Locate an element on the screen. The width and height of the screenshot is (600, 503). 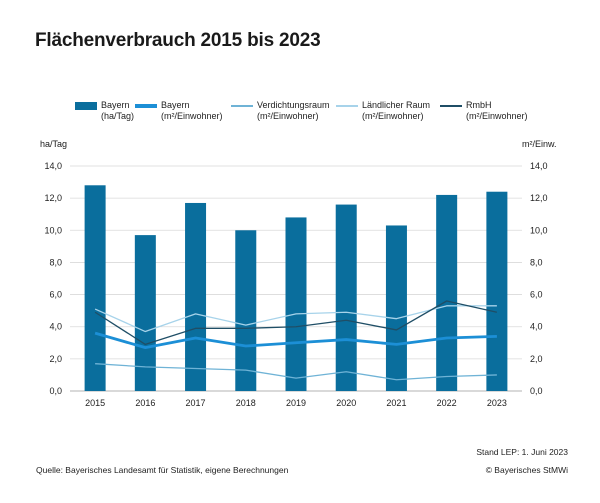
y-tick-right: 0,0 is located at coordinates (536, 391).